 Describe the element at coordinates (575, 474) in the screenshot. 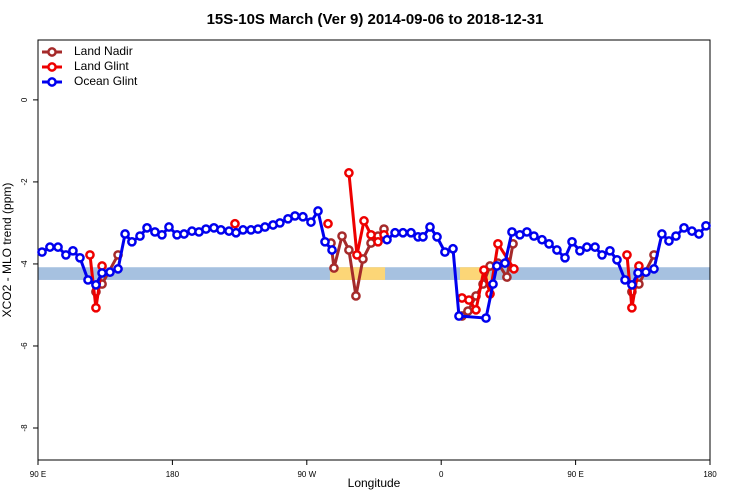

I see `x-tick-label: 90 E` at that location.